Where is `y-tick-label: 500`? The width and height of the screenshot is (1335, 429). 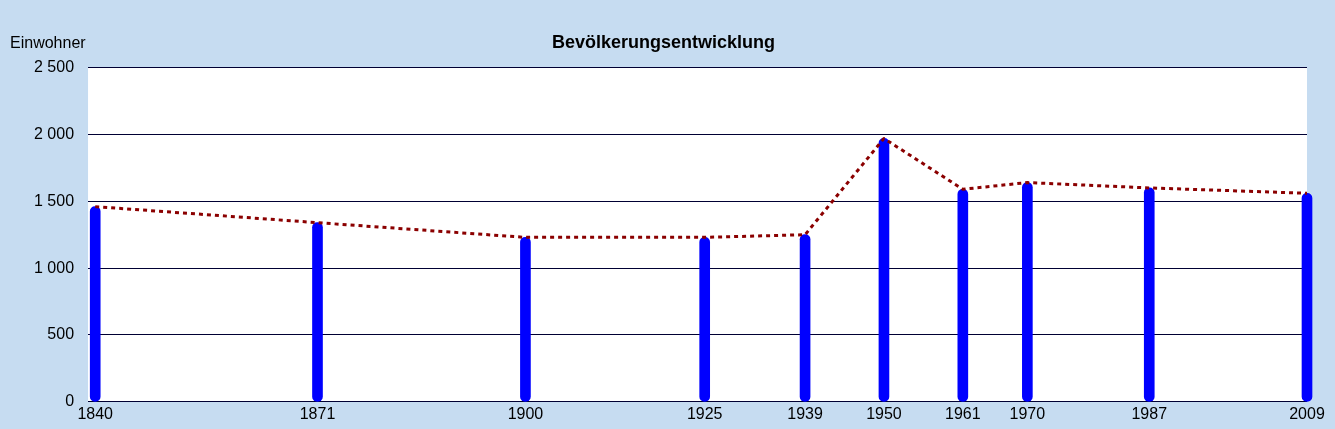 y-tick-label: 500 is located at coordinates (61, 334).